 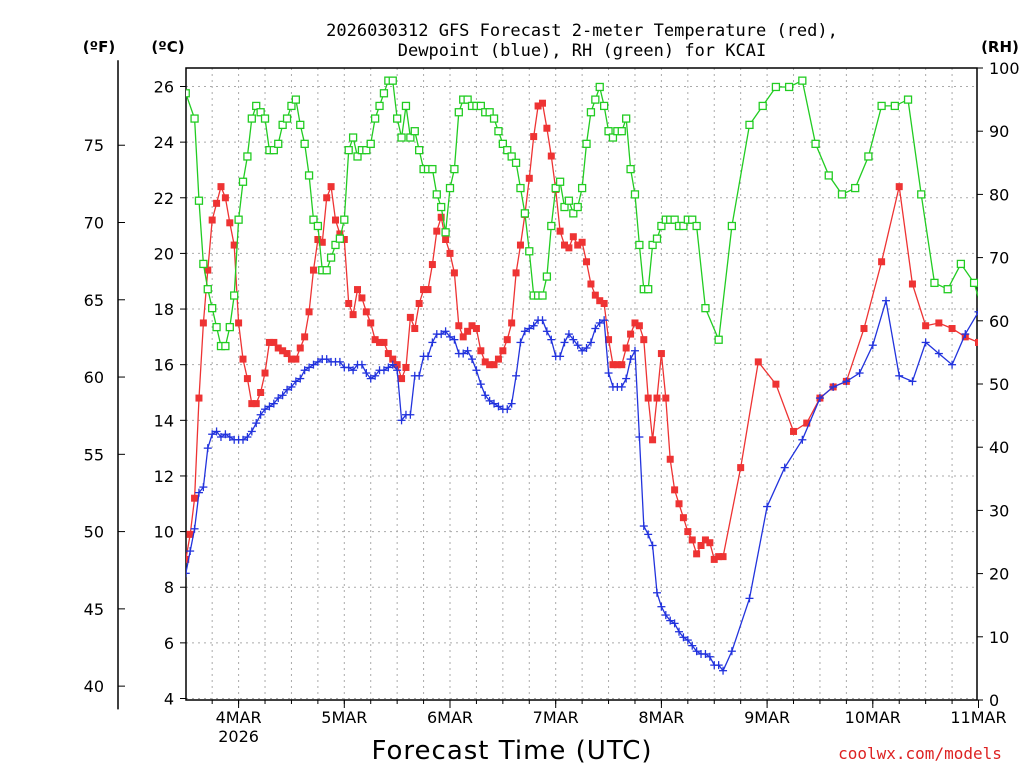 What do you see at coordinates (99, 47) in the screenshot?
I see `fahrenheit-axis-unit: (ºF)` at bounding box center [99, 47].